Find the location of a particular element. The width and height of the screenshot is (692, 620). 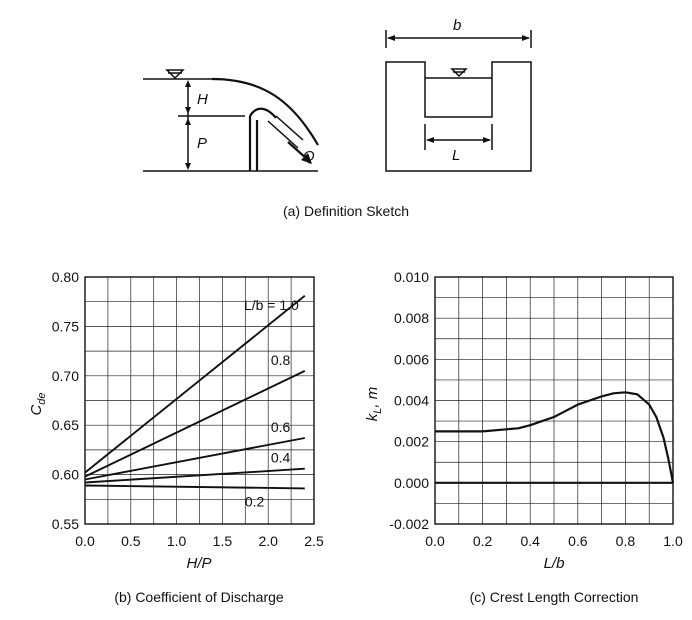

nappe-lower is located at coordinates (263, 113).